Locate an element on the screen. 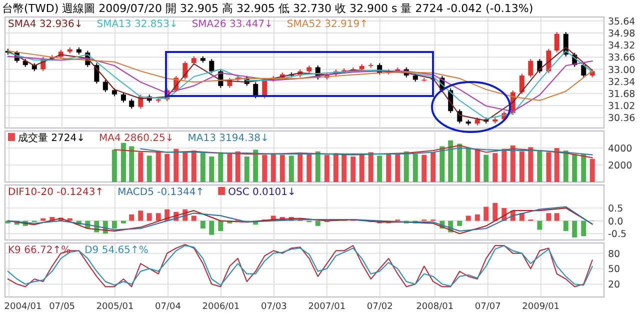  y-tick-label: 31.02 is located at coordinates (622, 106).